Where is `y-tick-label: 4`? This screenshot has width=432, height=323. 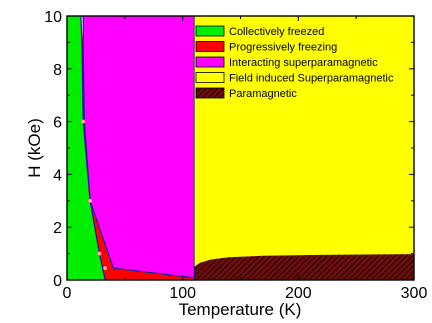 y-tick-label: 4 is located at coordinates (57, 175).